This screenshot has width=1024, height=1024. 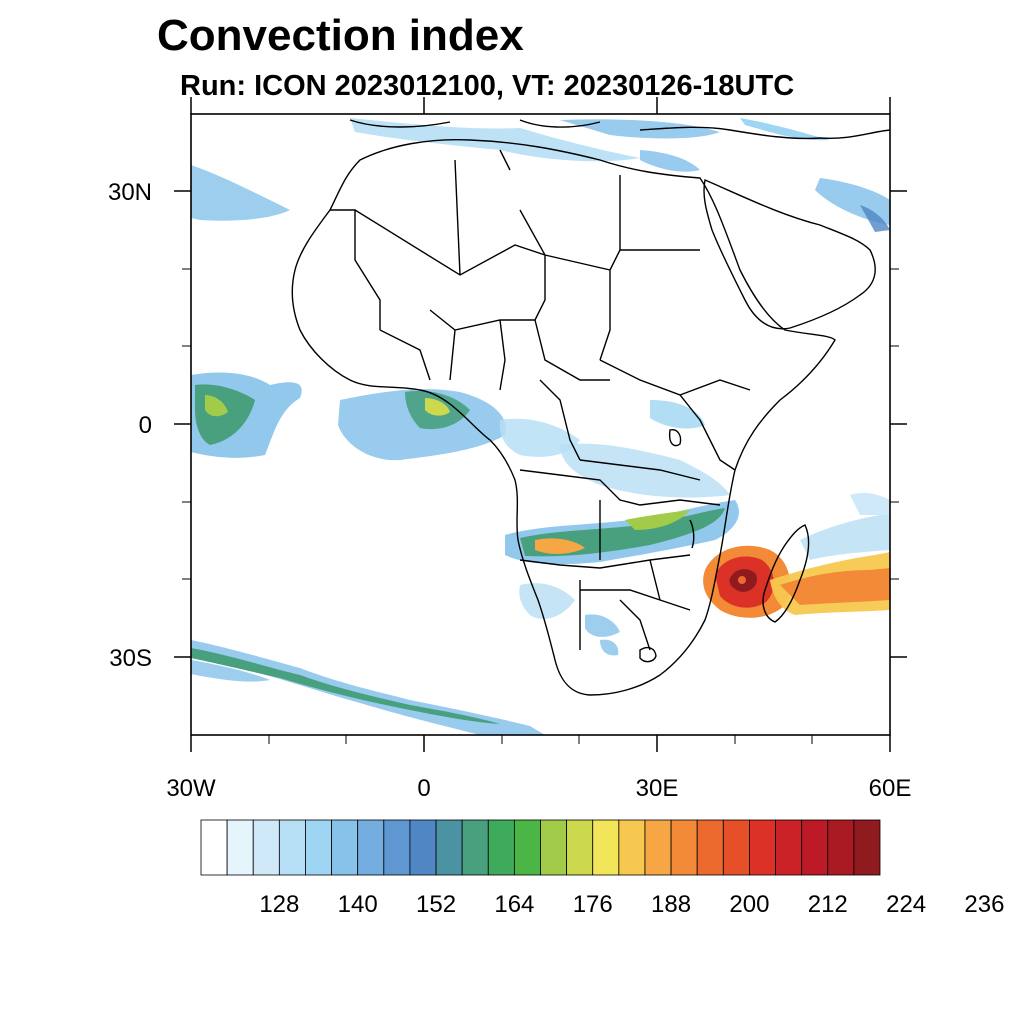 What do you see at coordinates (279, 904) in the screenshot?
I see `colorbar-label: 128` at bounding box center [279, 904].